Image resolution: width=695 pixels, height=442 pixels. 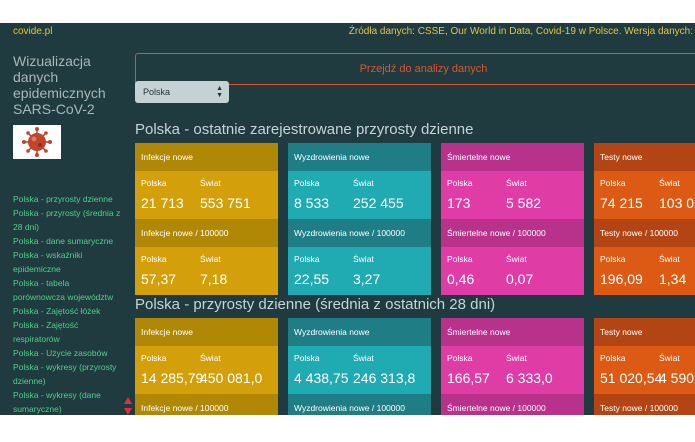 What do you see at coordinates (621, 203) in the screenshot?
I see `value-poland: 74 215` at bounding box center [621, 203].